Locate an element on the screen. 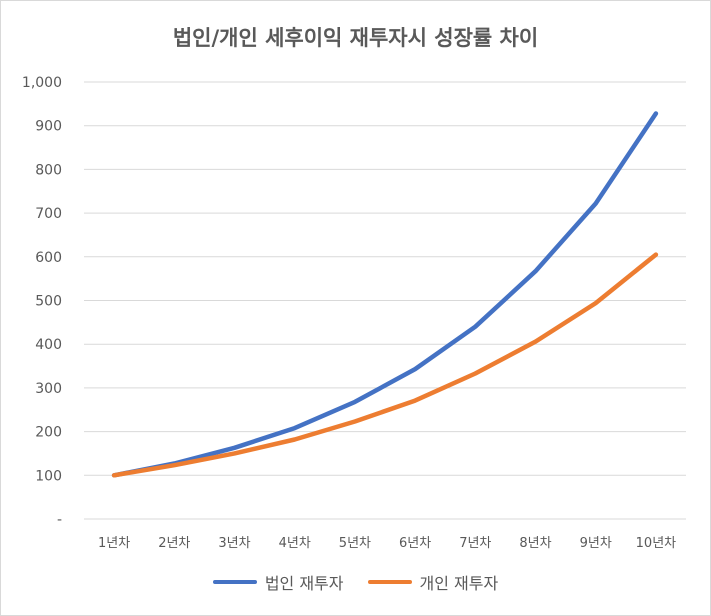 This screenshot has height=616, width=711. x-tick-label: 1년차 is located at coordinates (114, 543).